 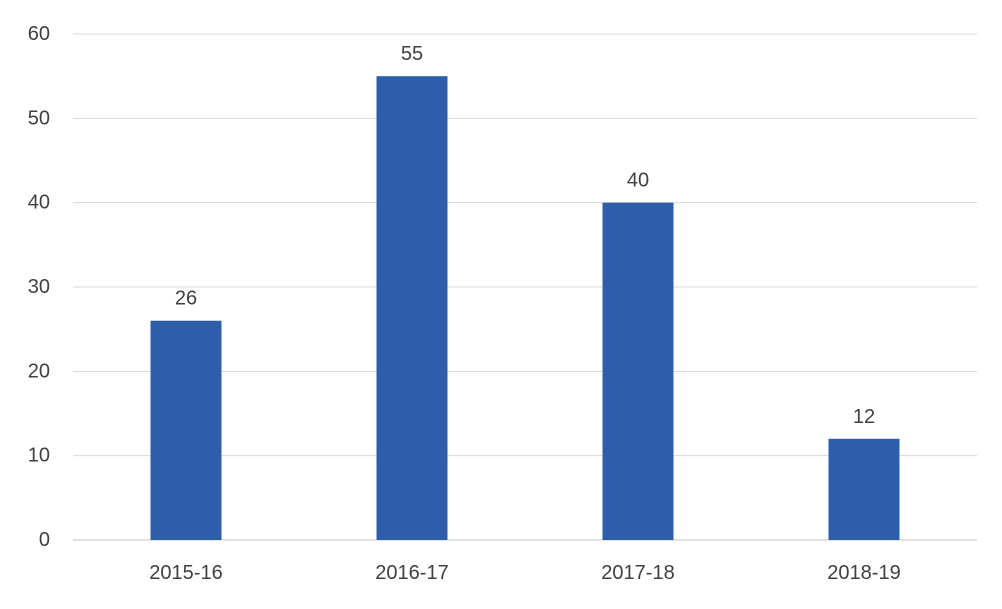 I want to click on y-tick-label: 60, so click(x=39, y=34).